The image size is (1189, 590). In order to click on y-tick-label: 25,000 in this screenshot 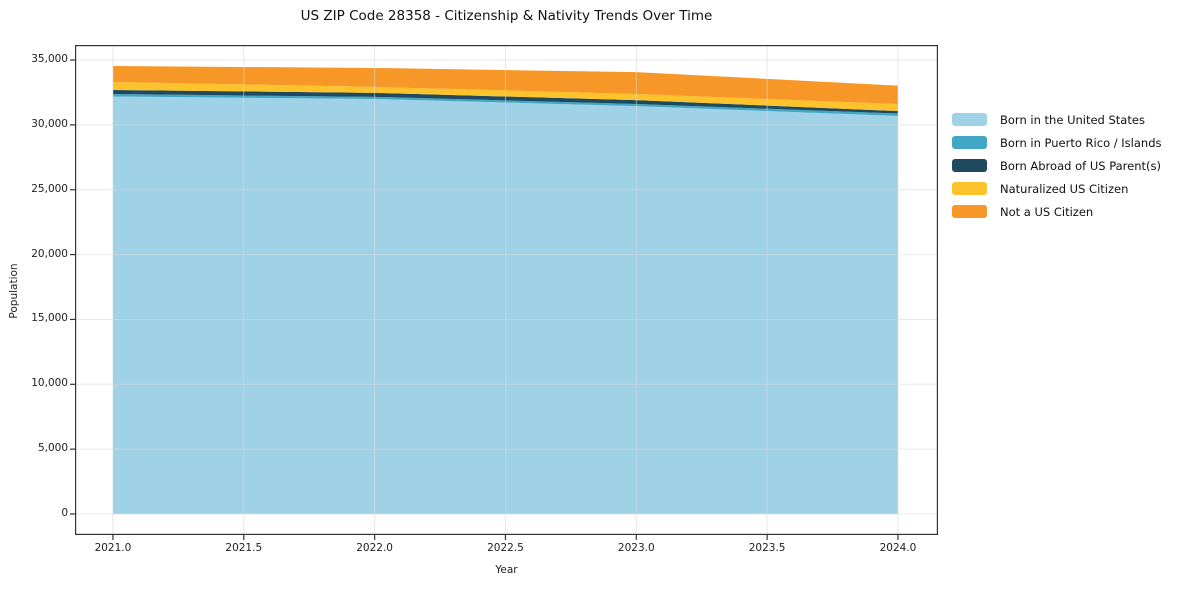, I will do `click(49, 188)`.